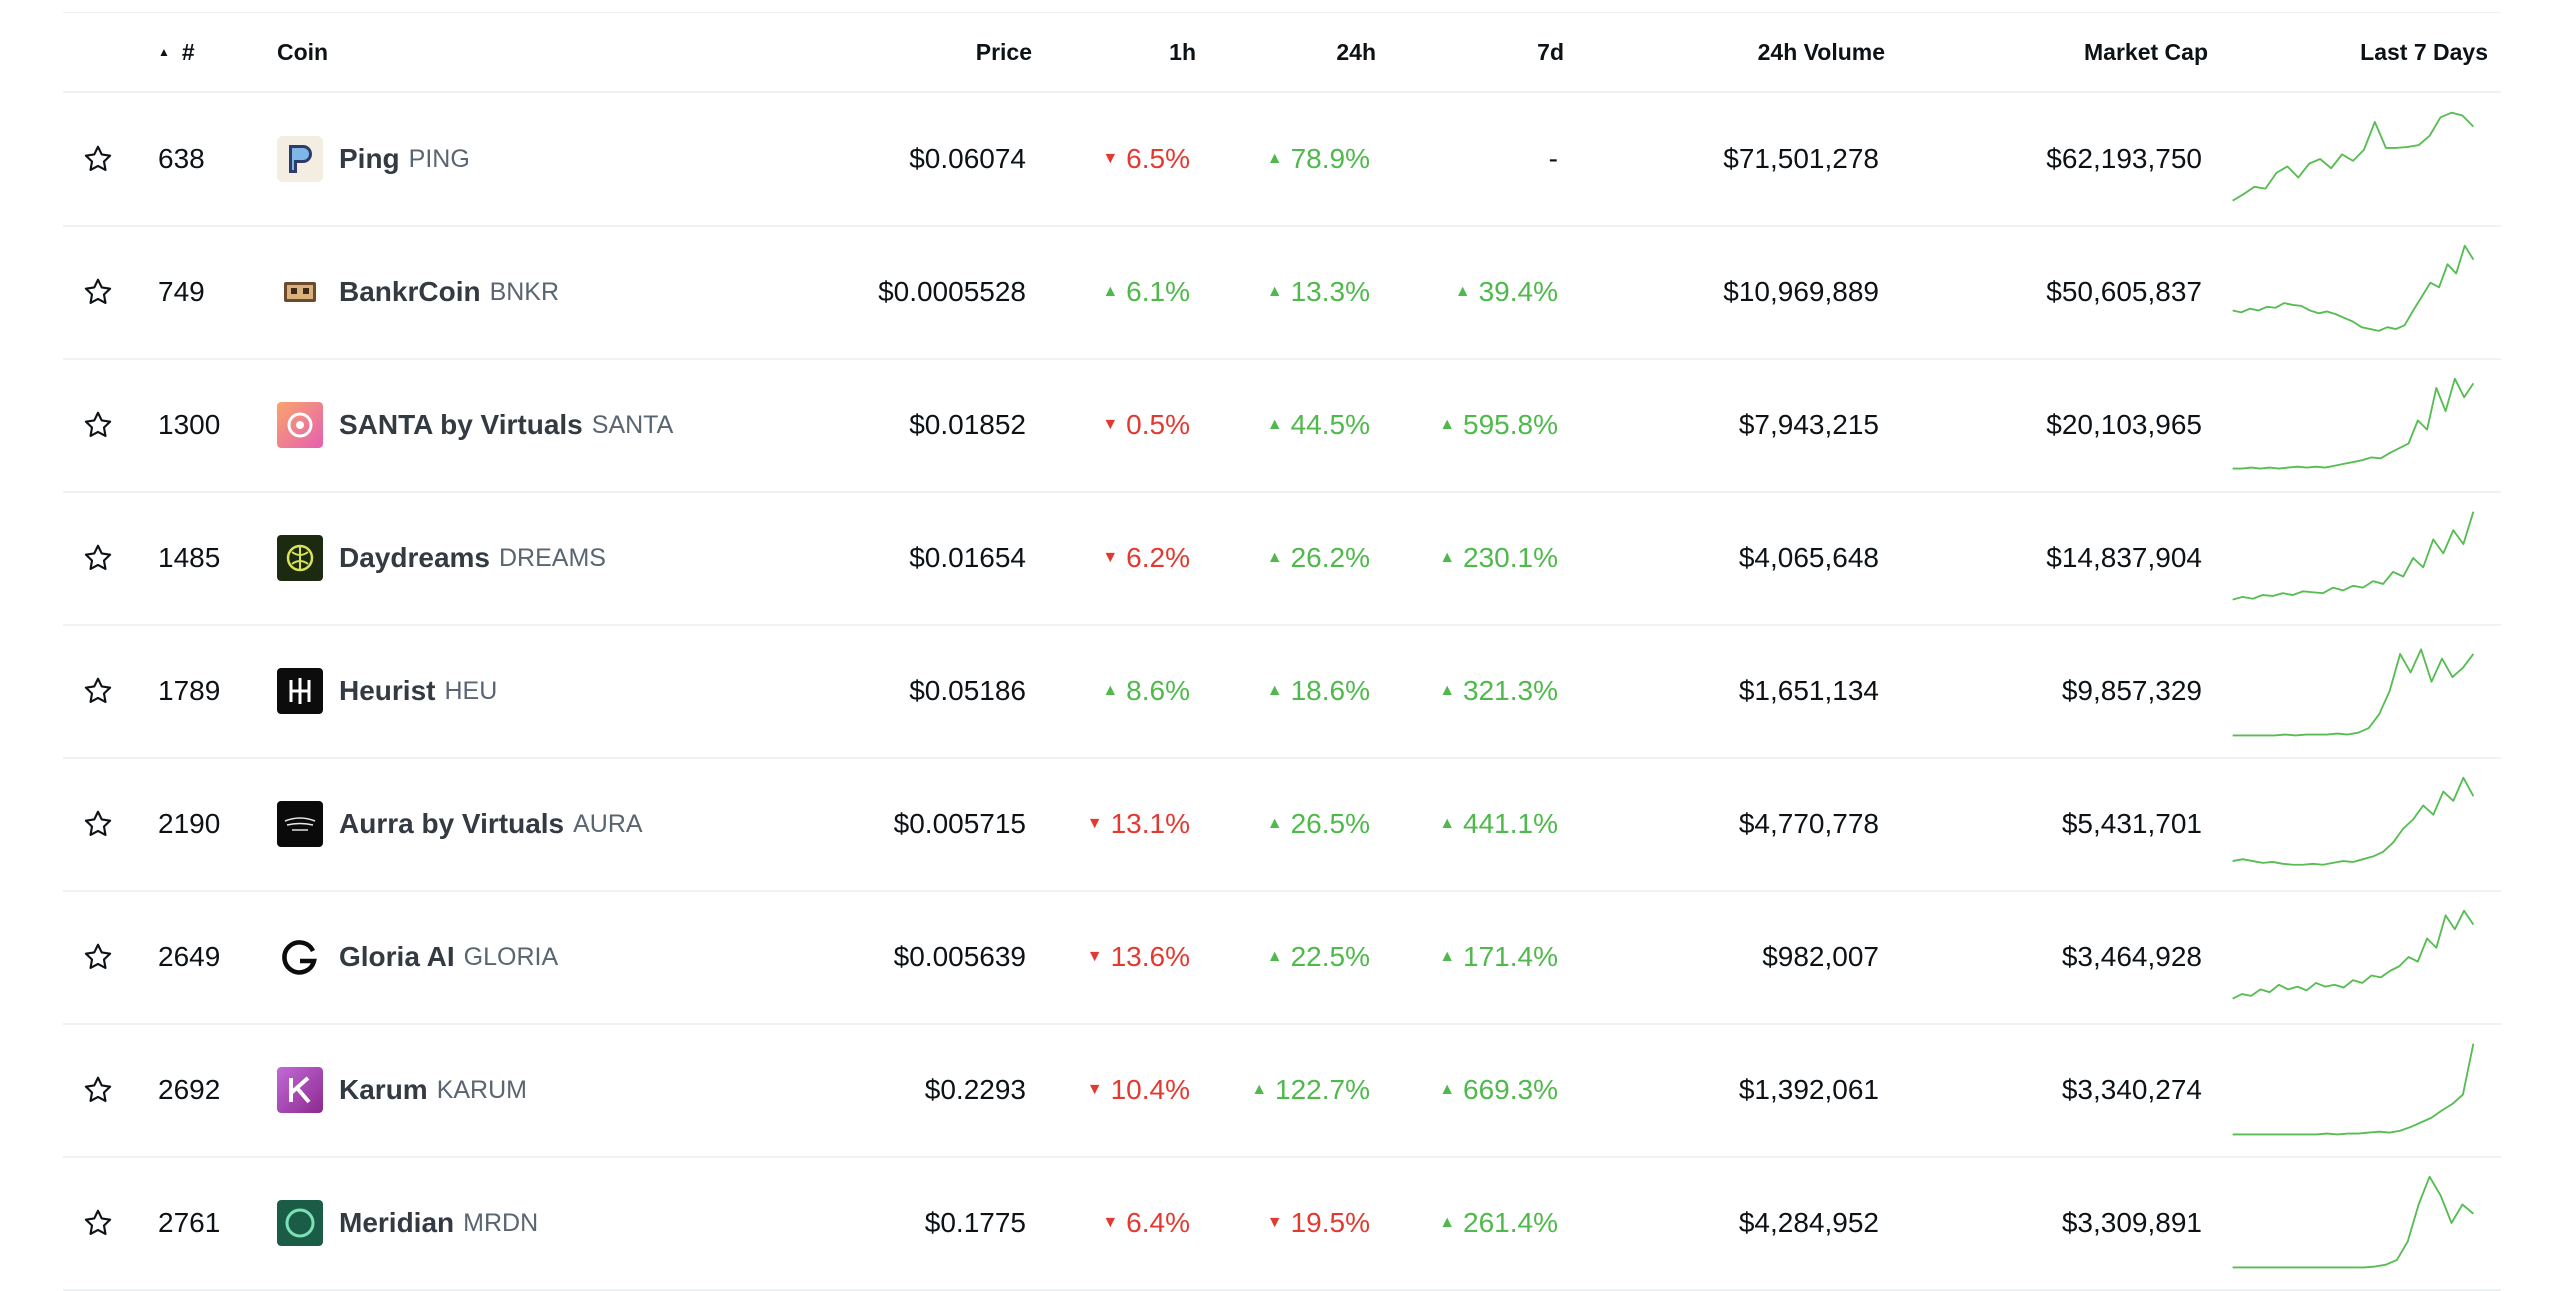 This screenshot has height=1291, width=2560. Describe the element at coordinates (1318, 425) in the screenshot. I see `h24-change-value: ▲ 44.5%` at that location.